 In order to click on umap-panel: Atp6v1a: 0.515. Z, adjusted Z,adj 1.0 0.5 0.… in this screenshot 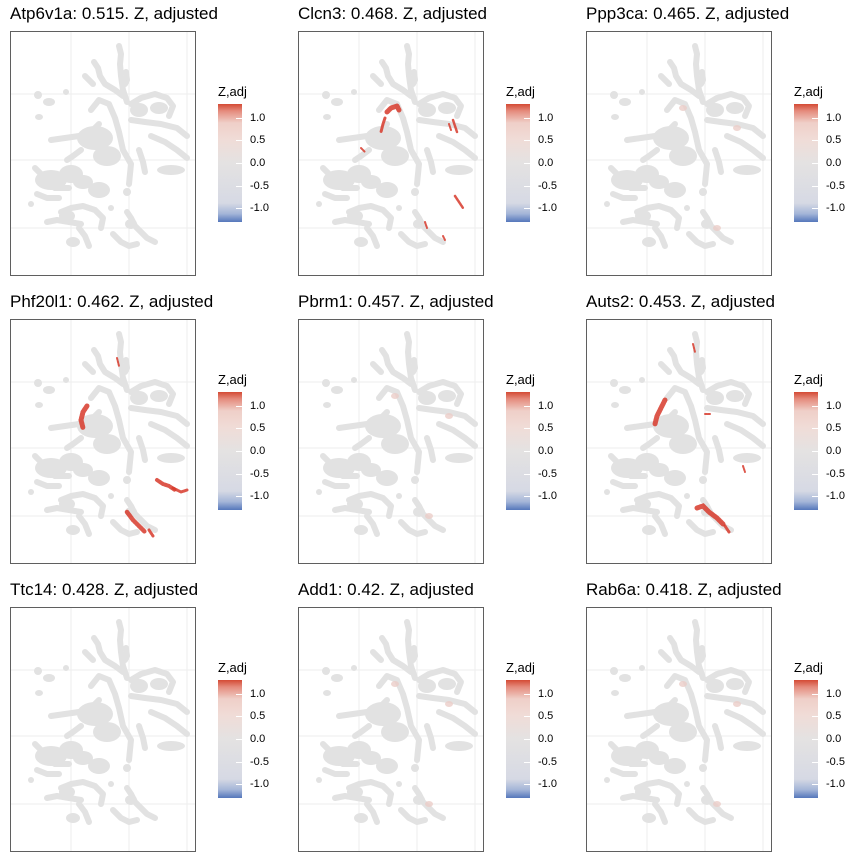, I will do `click(144, 144)`.